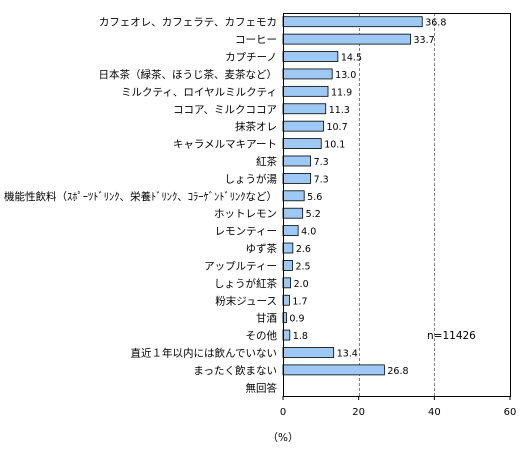  What do you see at coordinates (225, 145) in the screenshot?
I see `category-label: キャラメルマキアート` at bounding box center [225, 145].